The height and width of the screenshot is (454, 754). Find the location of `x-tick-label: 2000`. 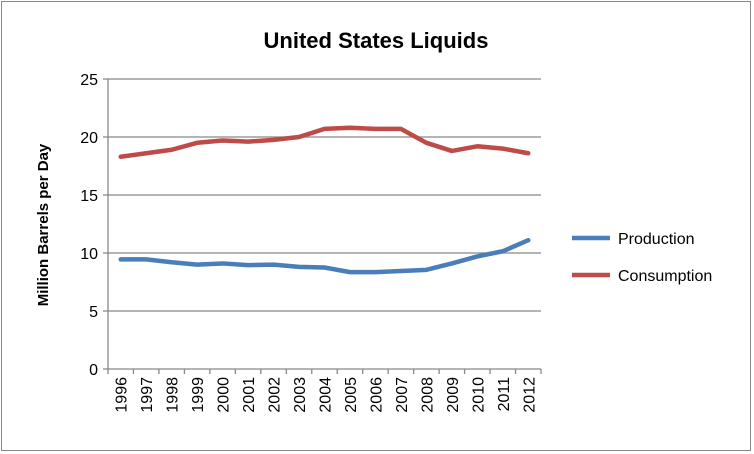

x-tick-label: 2000 is located at coordinates (224, 395).